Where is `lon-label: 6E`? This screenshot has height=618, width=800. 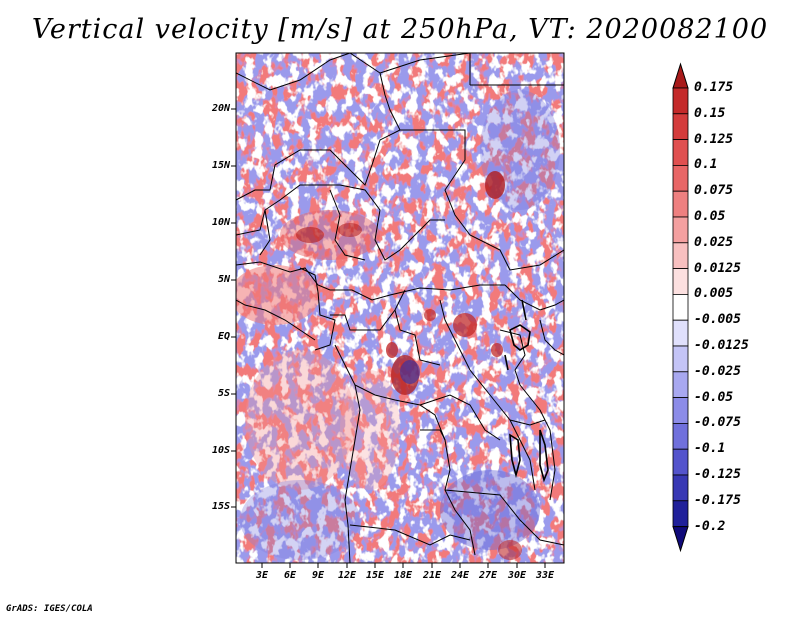
lon-label: 6E is located at coordinates (290, 575).